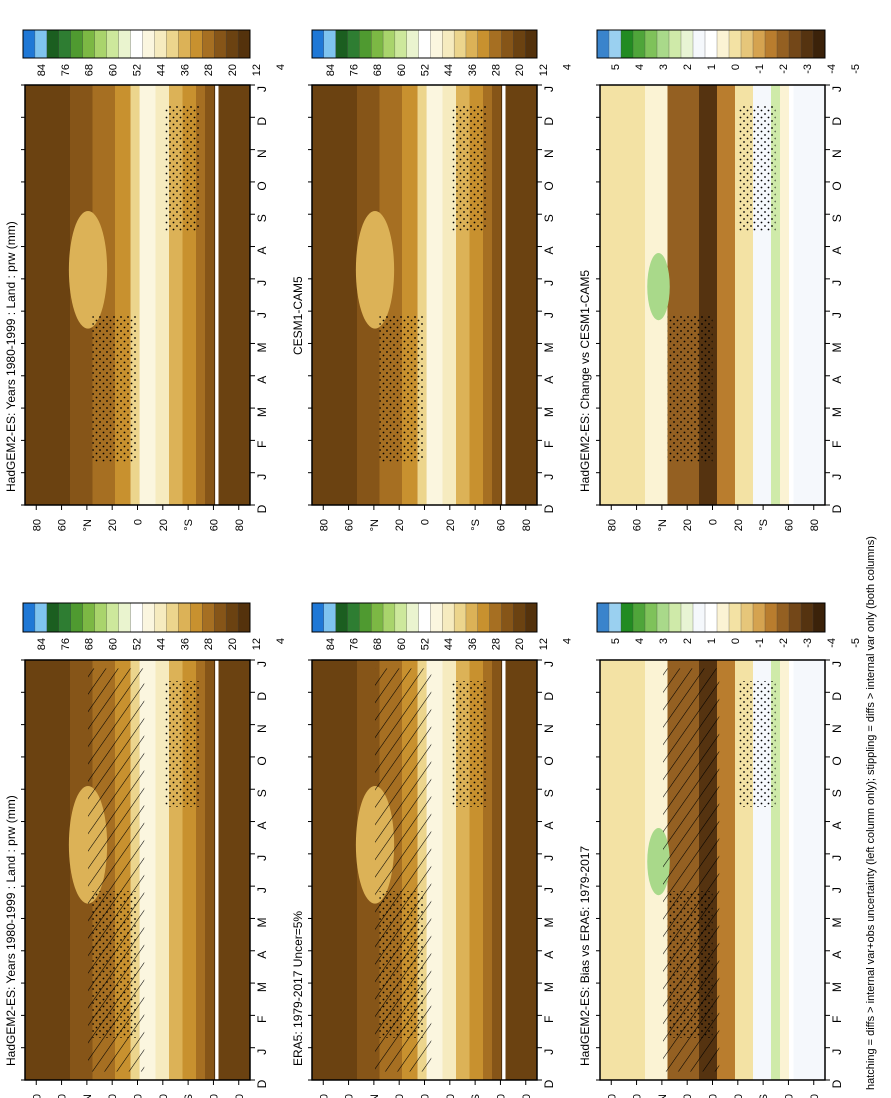  What do you see at coordinates (856, 69) in the screenshot?
I see `colorbar-tick-label: -5` at bounding box center [856, 69].